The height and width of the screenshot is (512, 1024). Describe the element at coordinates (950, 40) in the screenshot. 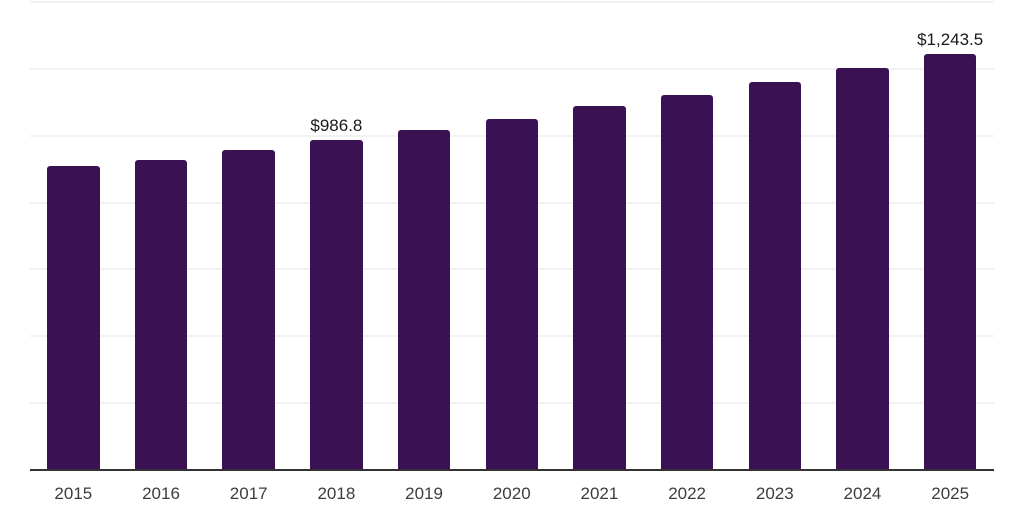

I see `data-label-2025: $1,243.5` at that location.